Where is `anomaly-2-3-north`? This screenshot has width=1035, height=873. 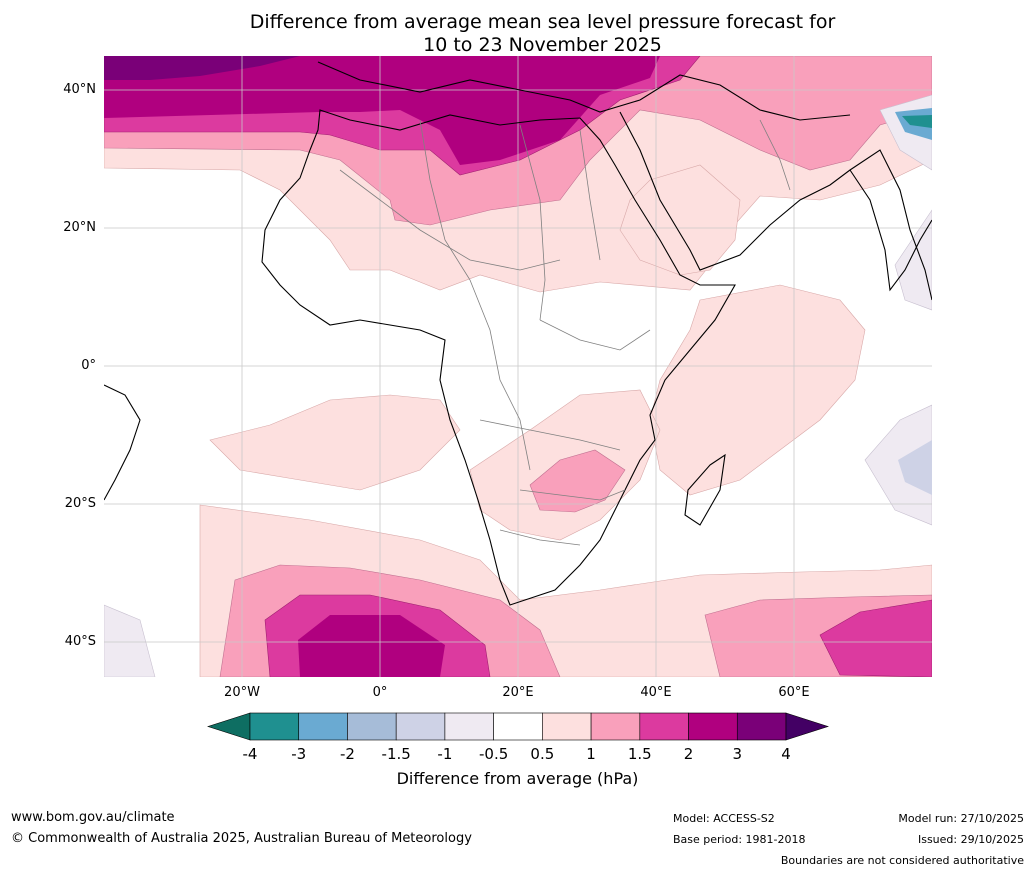 anomaly-2-3-north is located at coordinates (382, 110).